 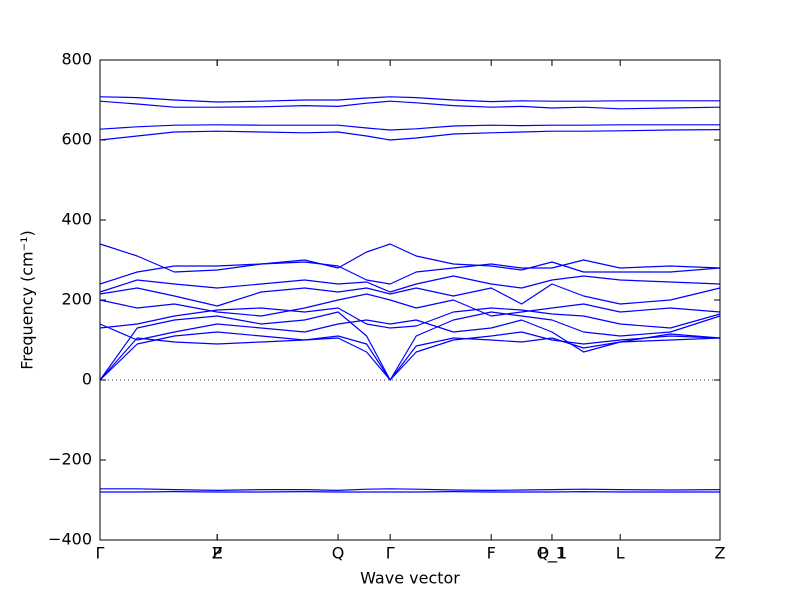 What do you see at coordinates (491, 553) in the screenshot?
I see `x-tick-label: F` at bounding box center [491, 553].